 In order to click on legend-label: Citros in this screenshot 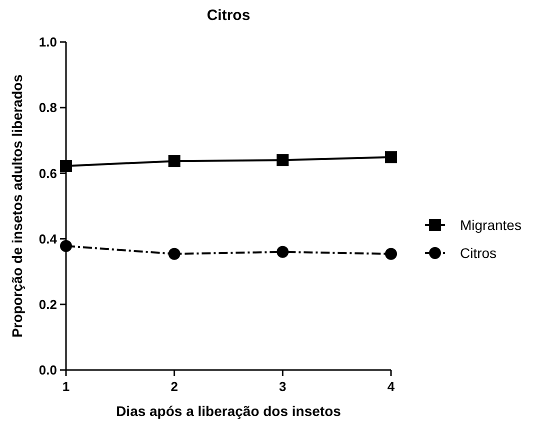, I will do `click(478, 252)`.